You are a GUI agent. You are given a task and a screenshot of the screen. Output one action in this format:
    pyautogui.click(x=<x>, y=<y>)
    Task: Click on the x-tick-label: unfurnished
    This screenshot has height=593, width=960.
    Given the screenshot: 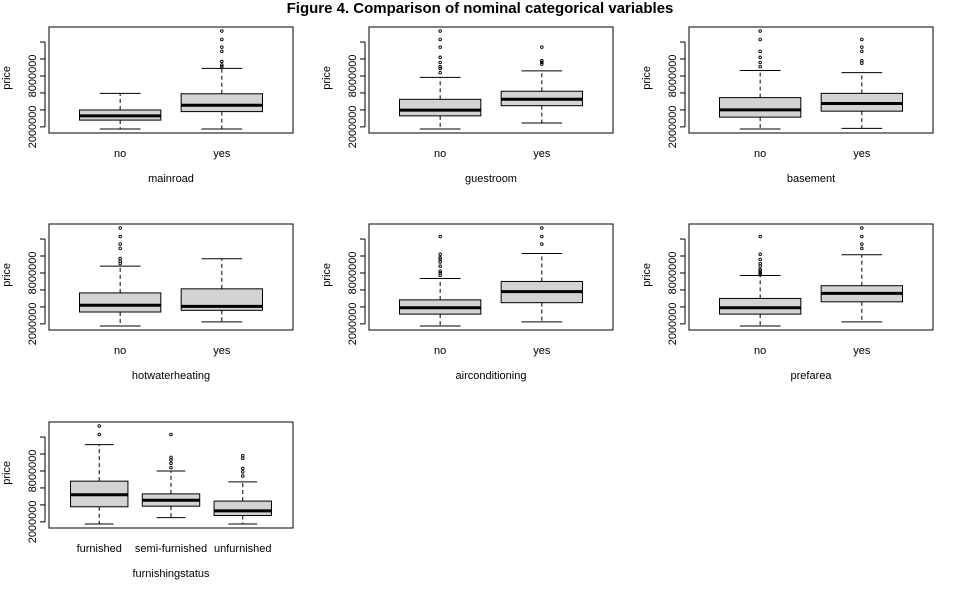 What is the action you would take?
    pyautogui.click(x=243, y=549)
    